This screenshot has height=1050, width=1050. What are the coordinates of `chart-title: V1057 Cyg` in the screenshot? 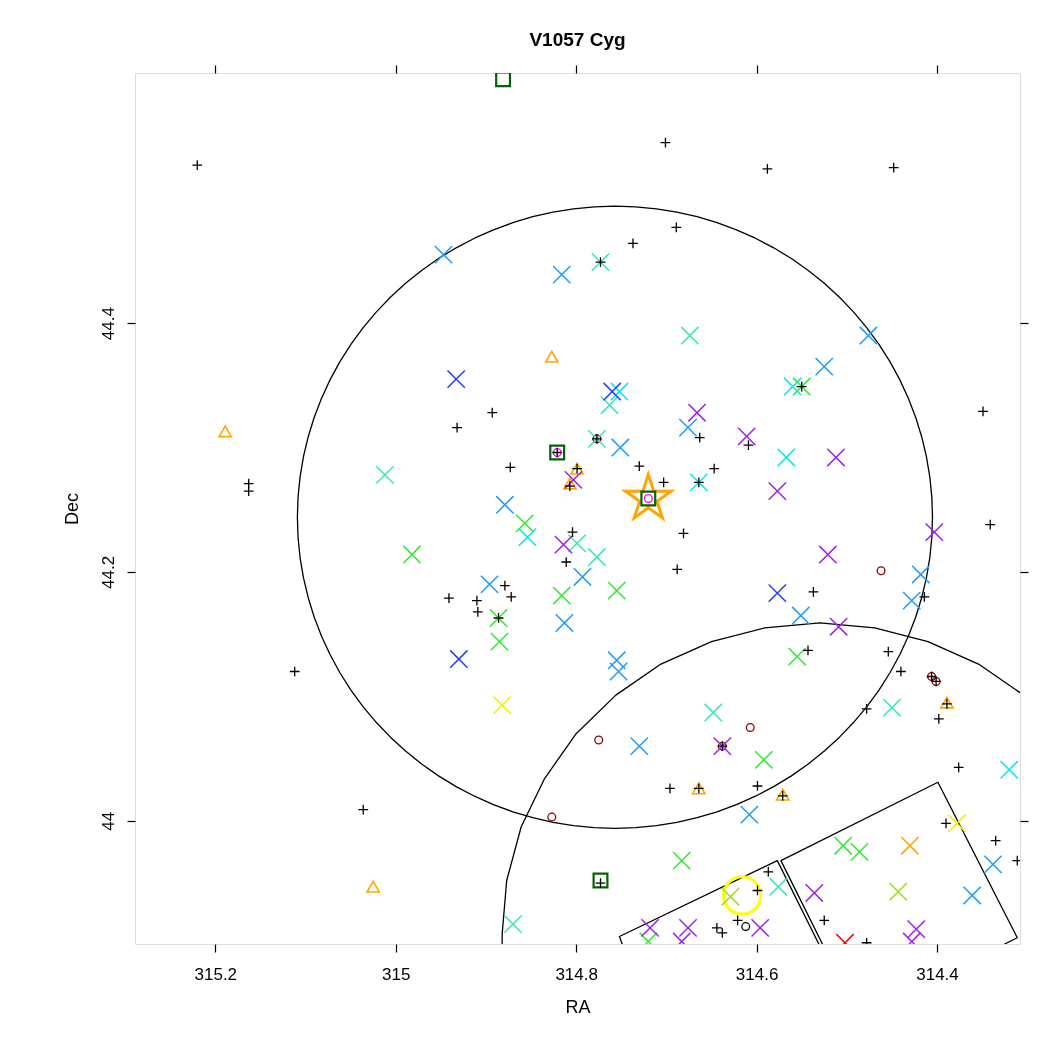 It's located at (577, 40).